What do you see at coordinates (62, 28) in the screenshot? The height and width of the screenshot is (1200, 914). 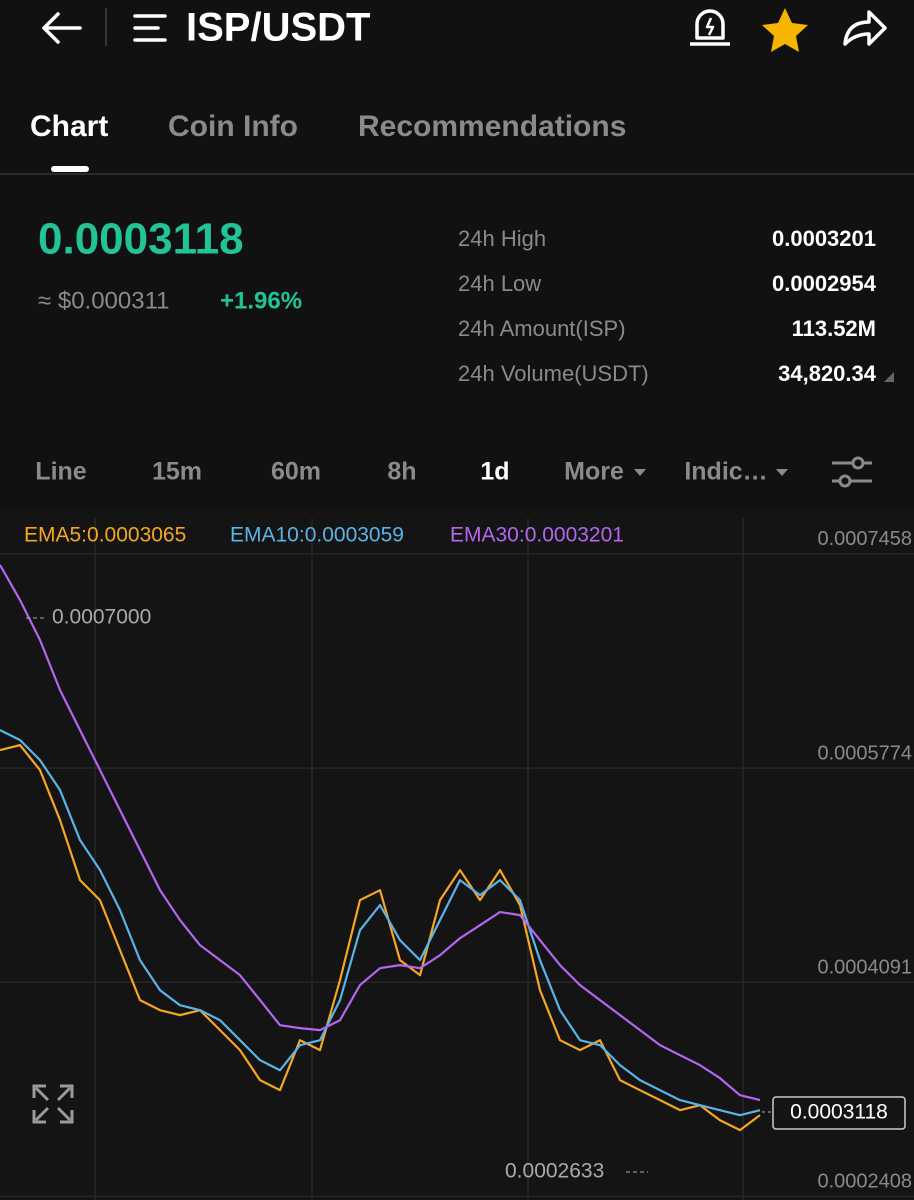 I see `back-button` at bounding box center [62, 28].